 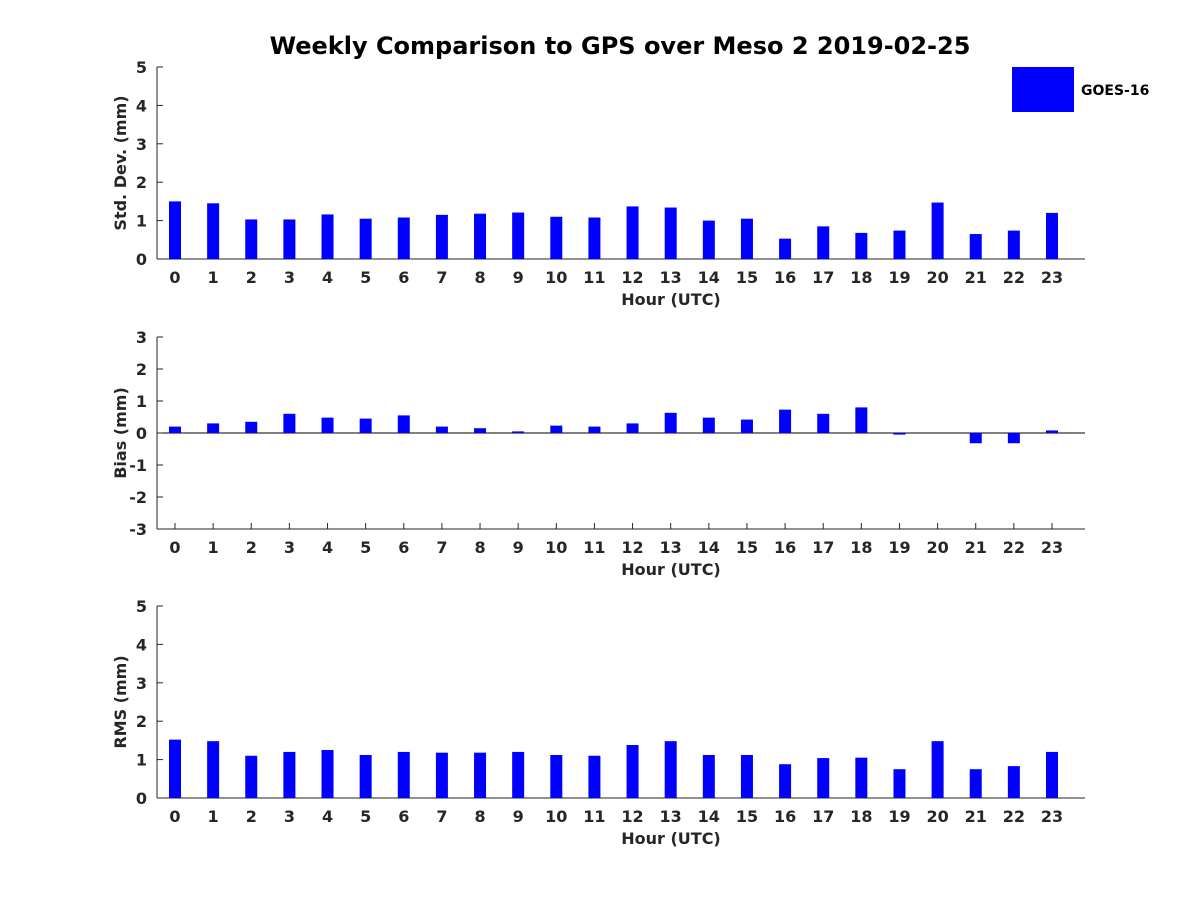 What do you see at coordinates (138, 497) in the screenshot?
I see `y-tick-label: -2` at bounding box center [138, 497].